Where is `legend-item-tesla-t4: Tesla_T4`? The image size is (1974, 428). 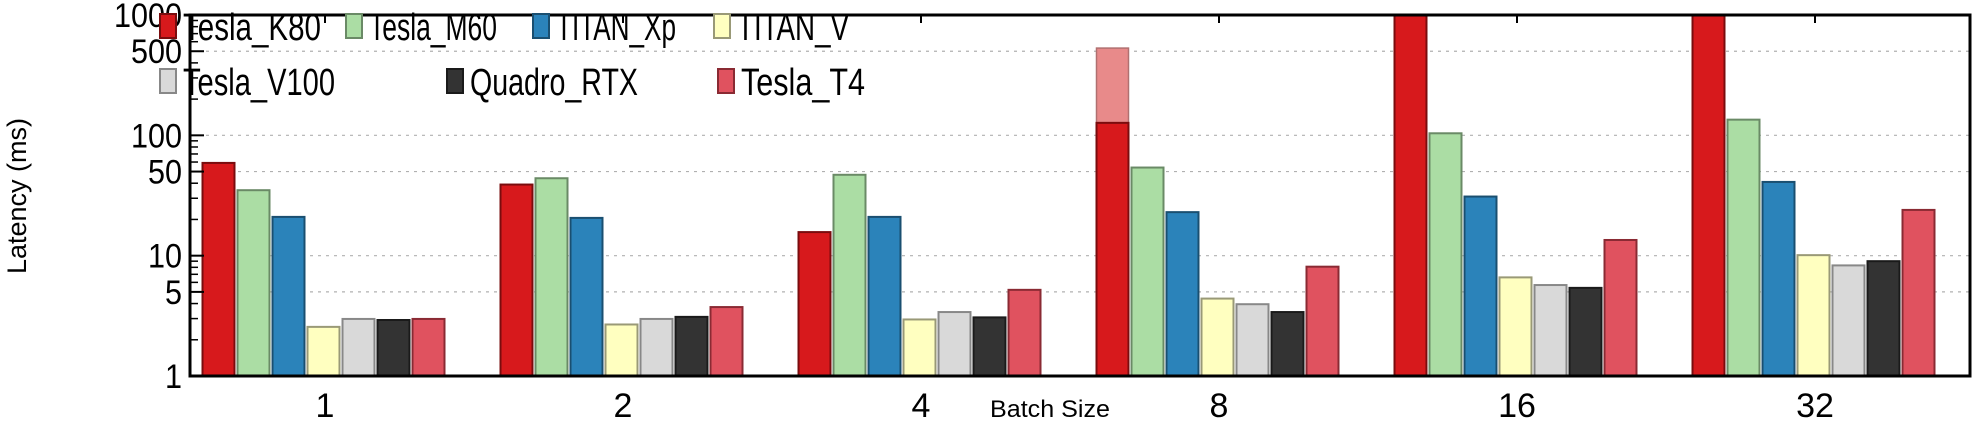 legend-item-tesla-t4: Tesla_T4 is located at coordinates (791, 83).